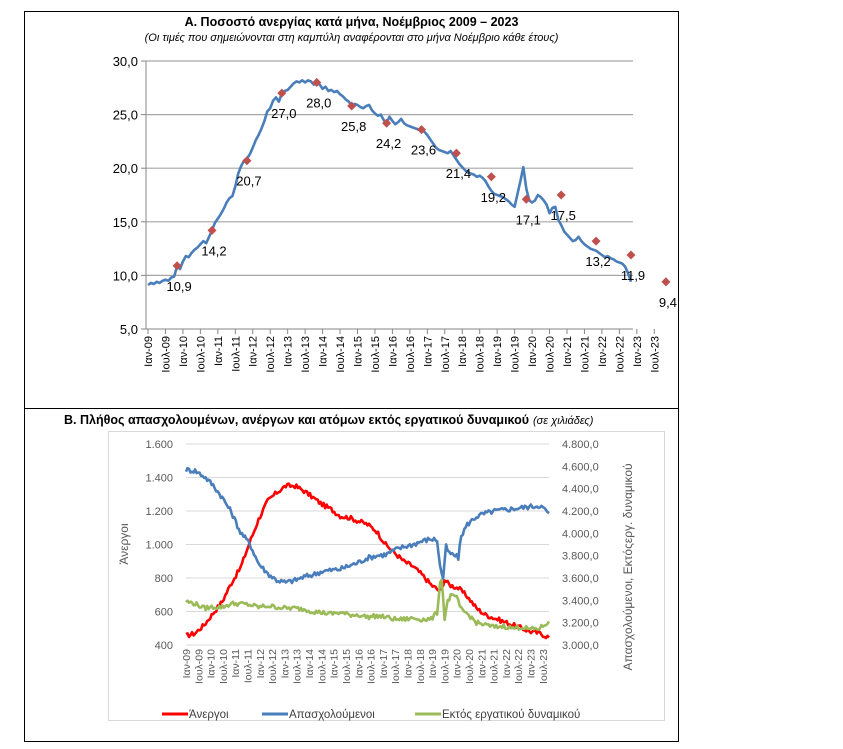 The image size is (843, 749). What do you see at coordinates (628, 566) in the screenshot?
I see `y-axis-label-right: Απασχολούμενοι, Εκτόςεργ. δυναμικού` at bounding box center [628, 566].